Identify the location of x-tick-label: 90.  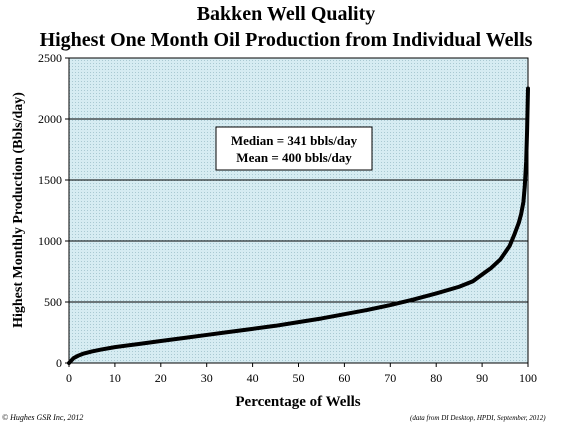
(482, 378).